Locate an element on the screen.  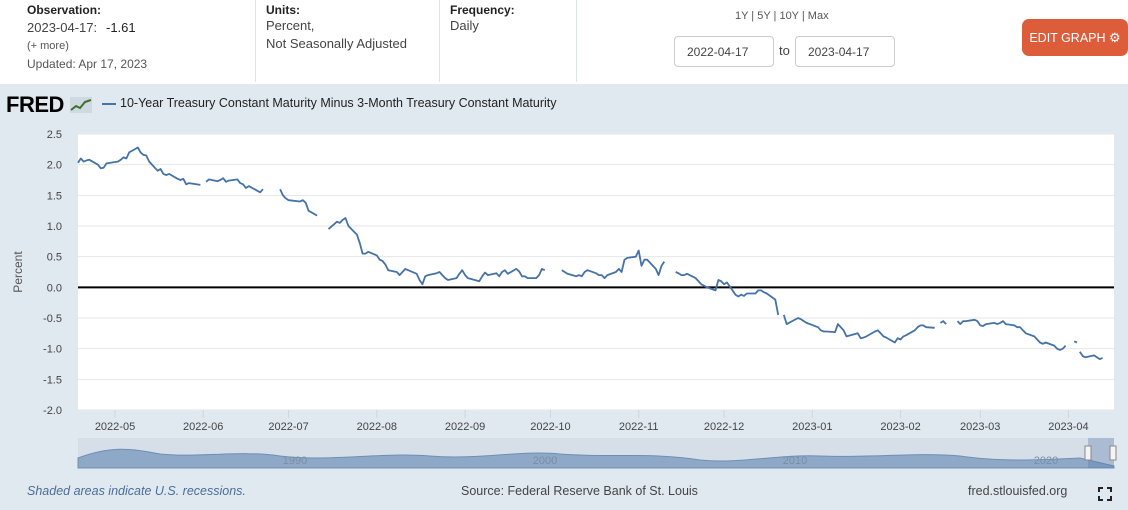
observation-updated: Updated: Apr 17, 2023 is located at coordinates (87, 64).